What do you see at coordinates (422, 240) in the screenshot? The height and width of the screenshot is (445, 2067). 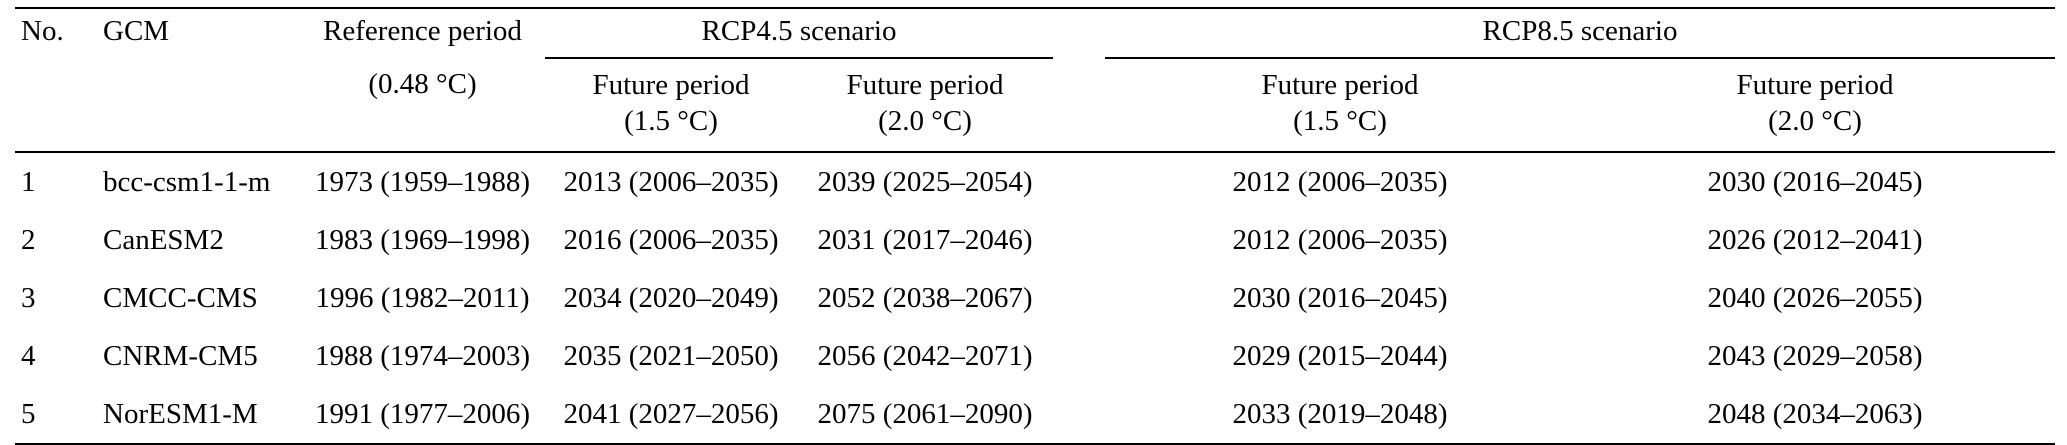 I see `cell-reference-period: 1983 (1969–1998)` at bounding box center [422, 240].